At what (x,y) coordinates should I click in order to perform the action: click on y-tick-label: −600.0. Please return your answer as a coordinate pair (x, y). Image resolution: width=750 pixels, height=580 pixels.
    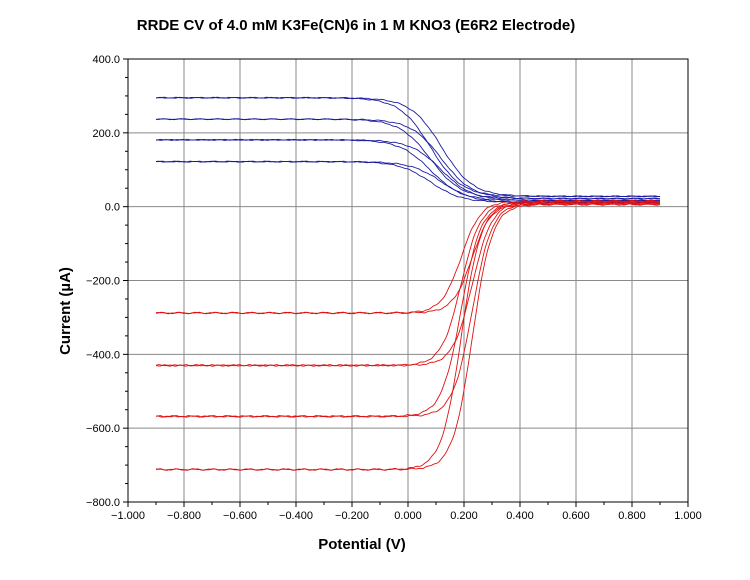
    Looking at the image, I should click on (103, 429).